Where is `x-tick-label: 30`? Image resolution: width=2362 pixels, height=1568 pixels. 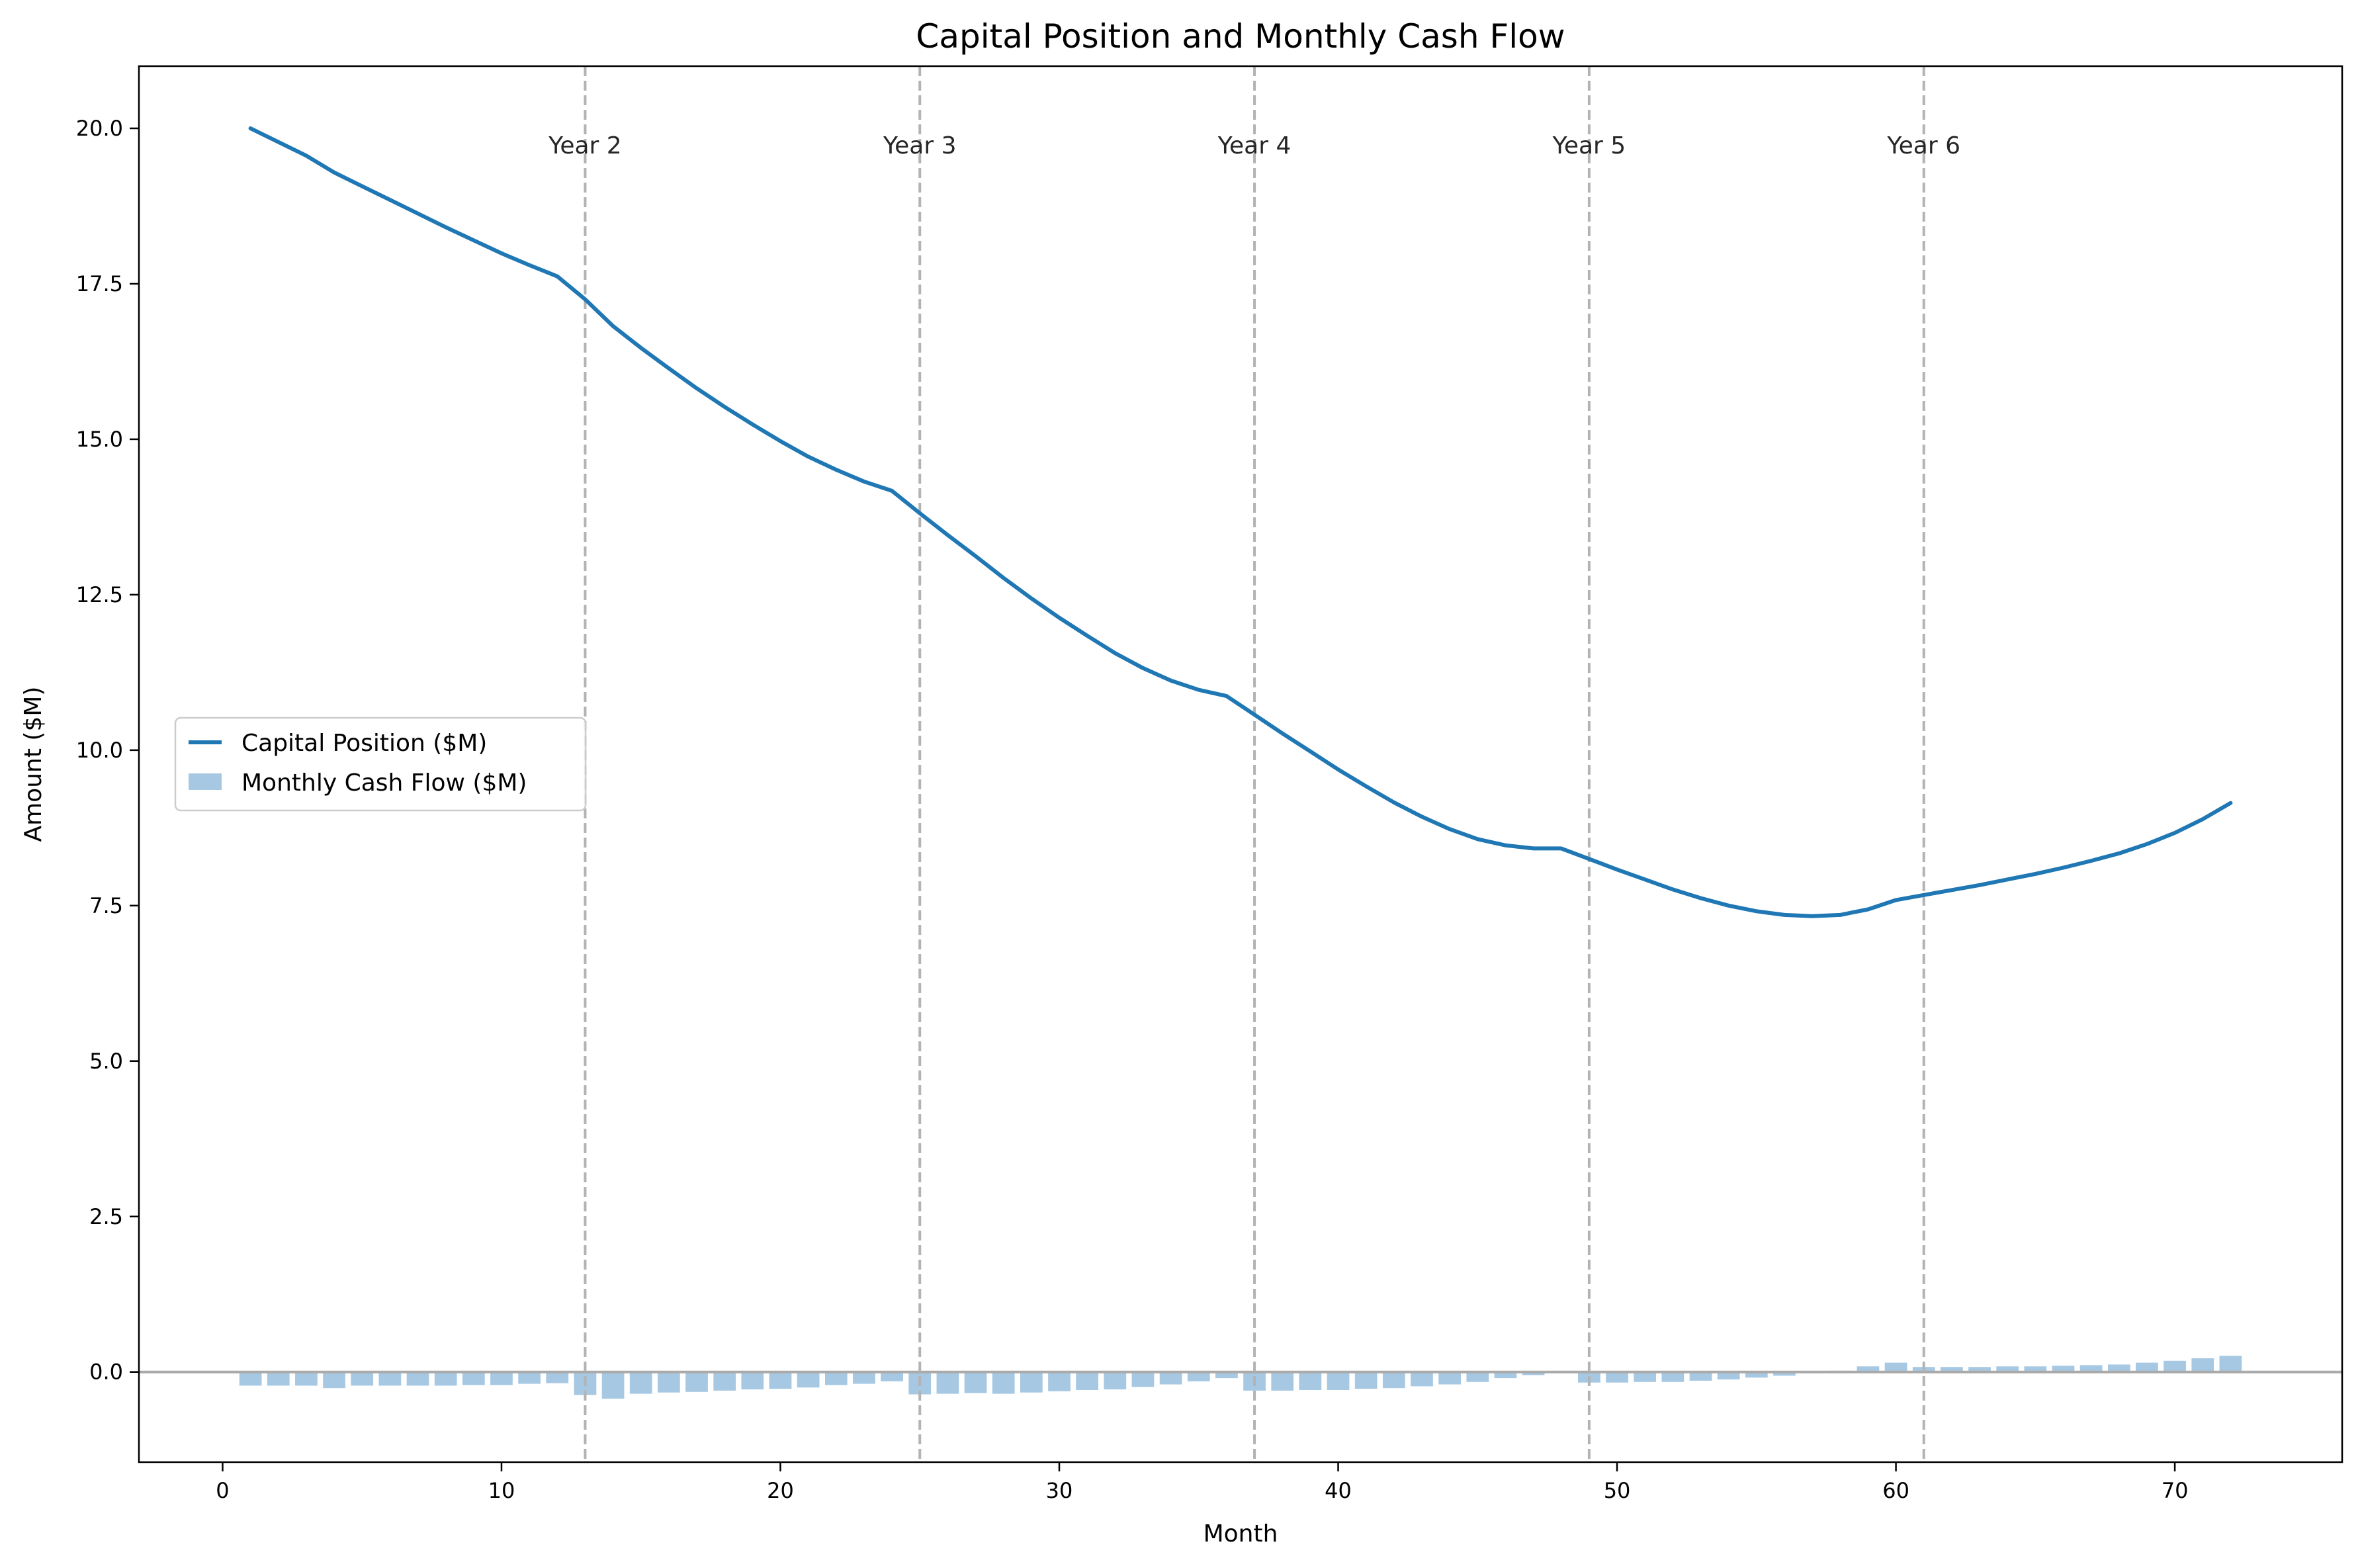 x-tick-label: 30 is located at coordinates (1059, 1490).